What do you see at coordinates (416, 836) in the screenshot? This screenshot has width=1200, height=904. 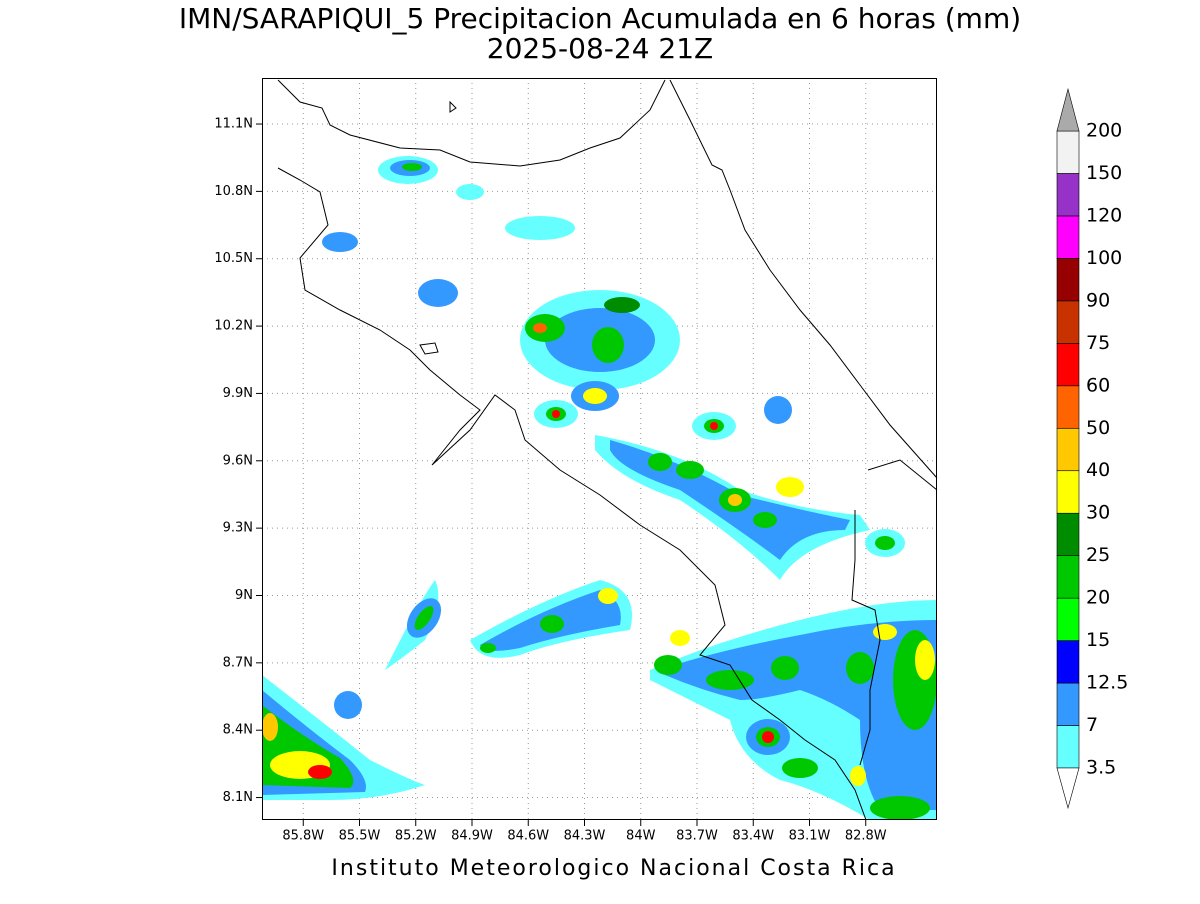 I see `x-tick-label: 85.2W` at bounding box center [416, 836].